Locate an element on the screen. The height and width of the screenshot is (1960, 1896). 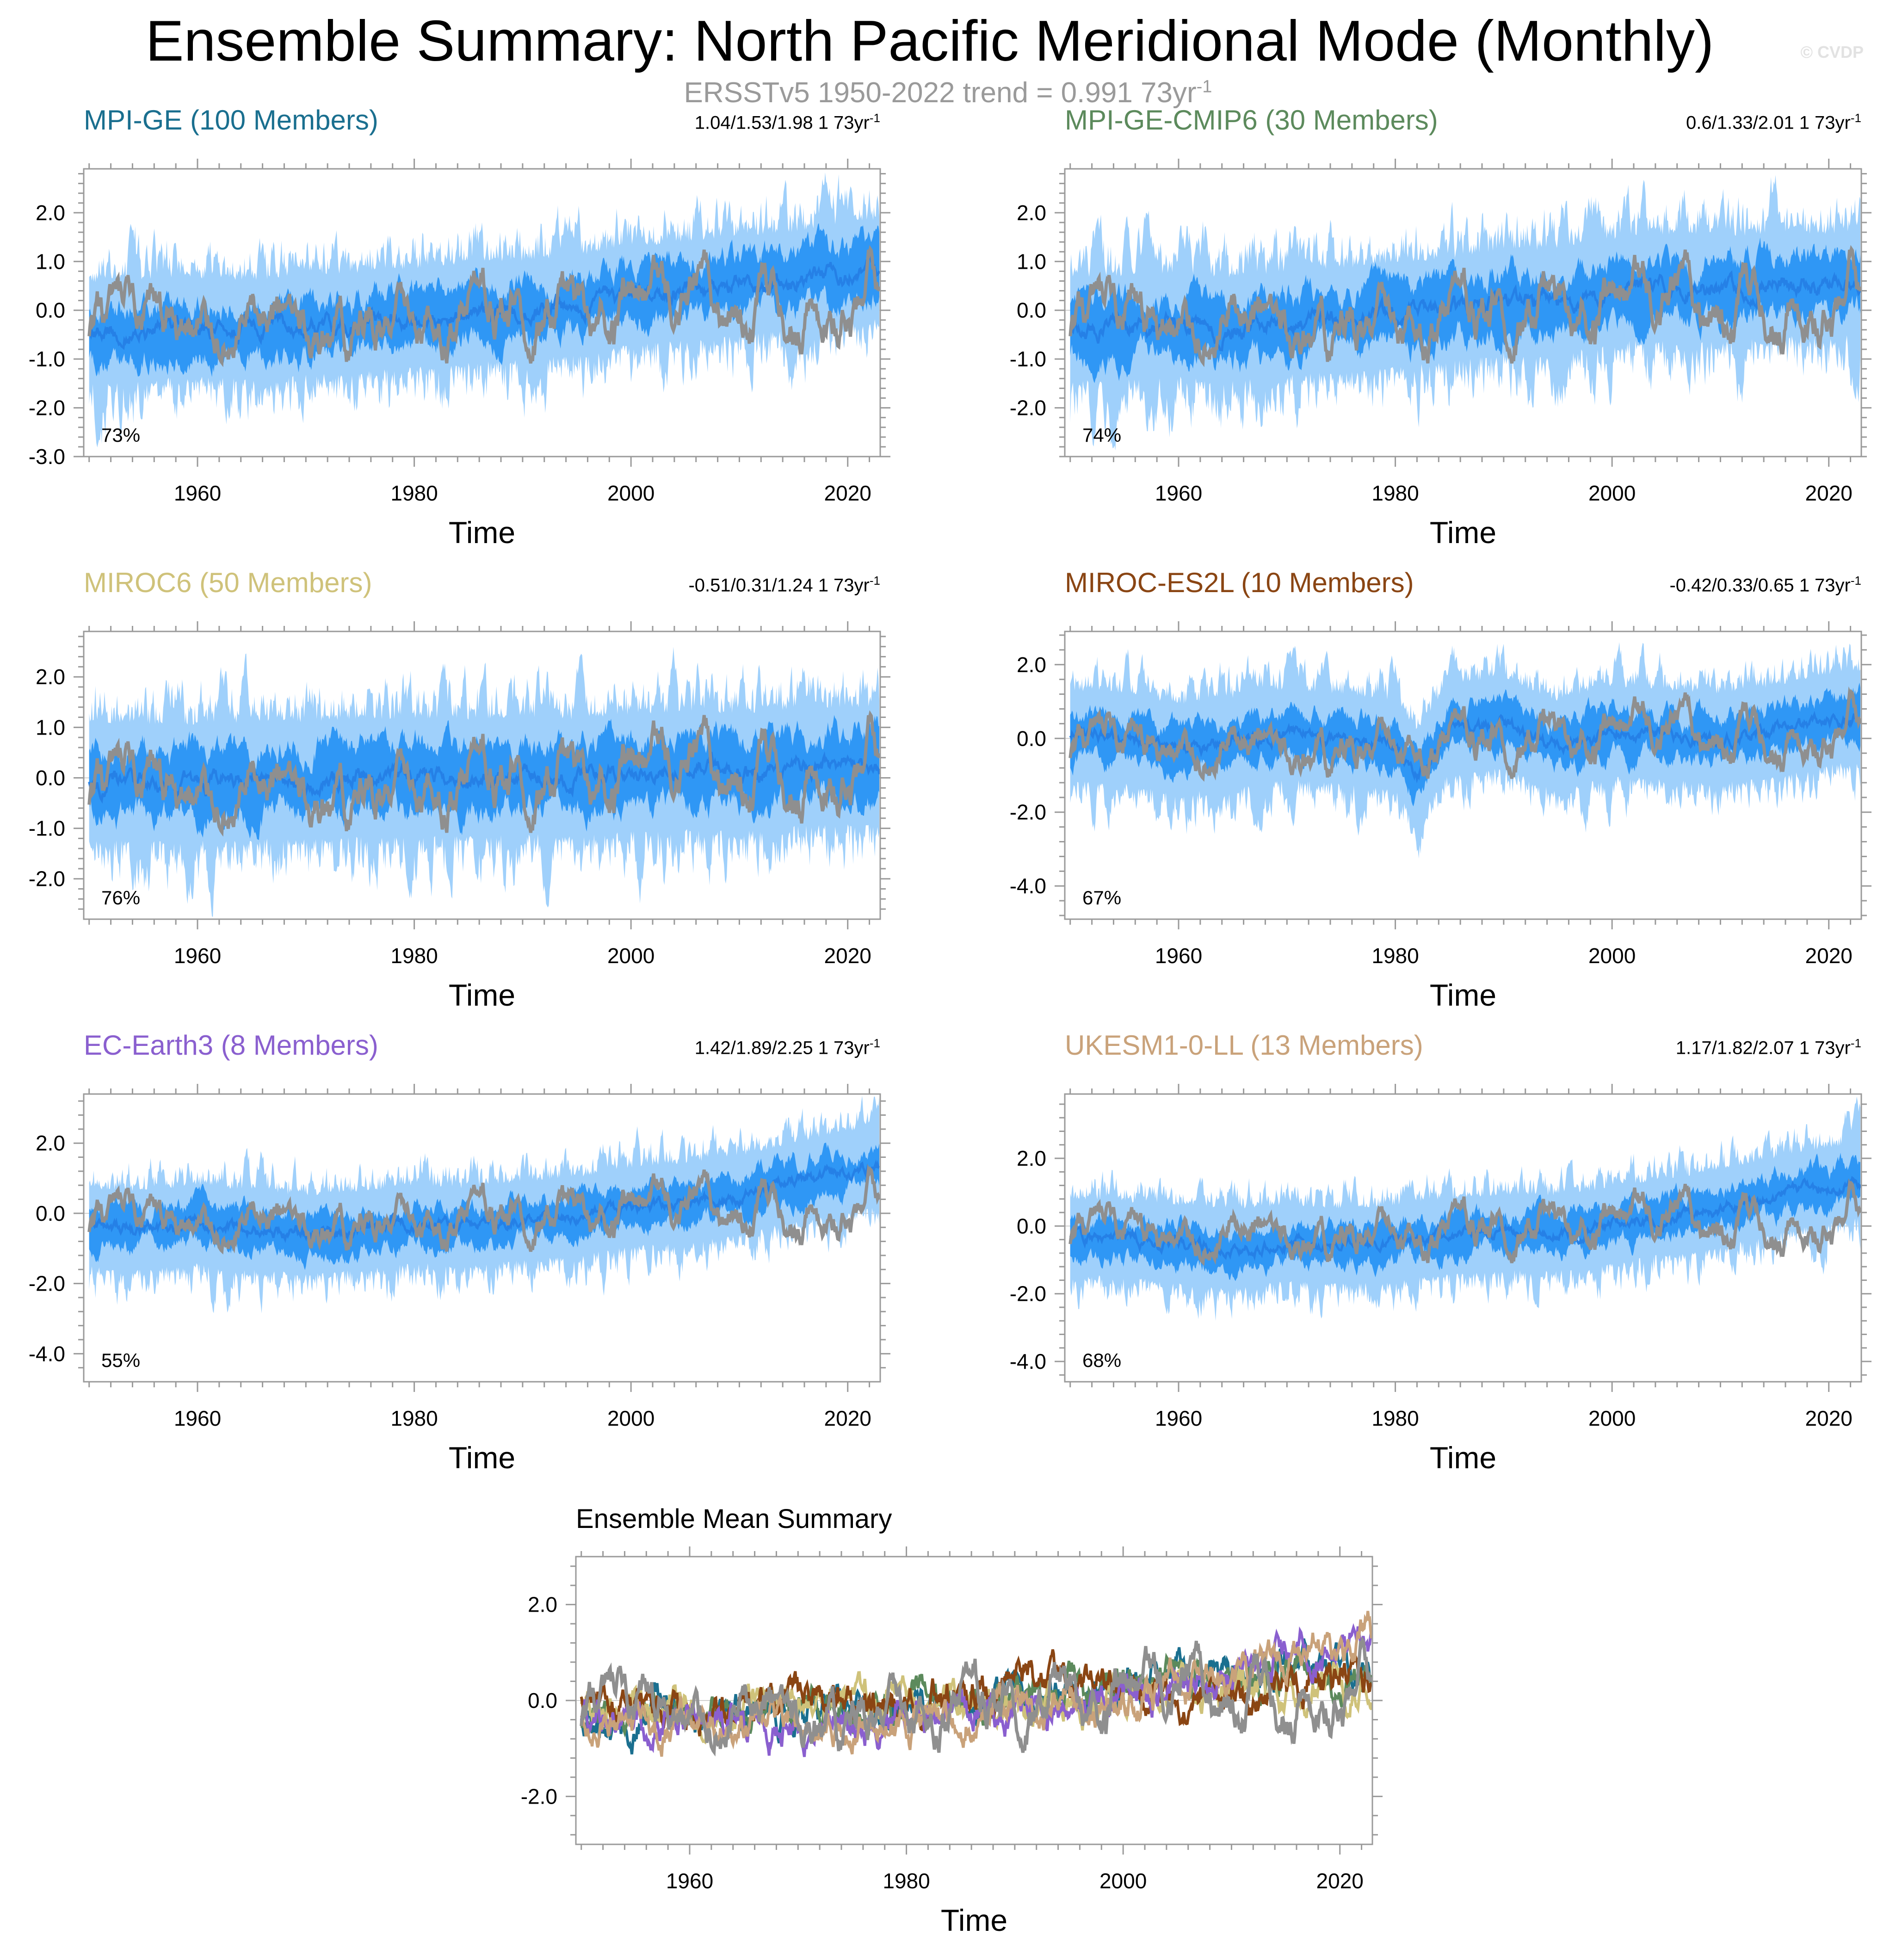
panel-stats: -0.42/0.33/0.65 1 73yr-1 is located at coordinates (1765, 585).